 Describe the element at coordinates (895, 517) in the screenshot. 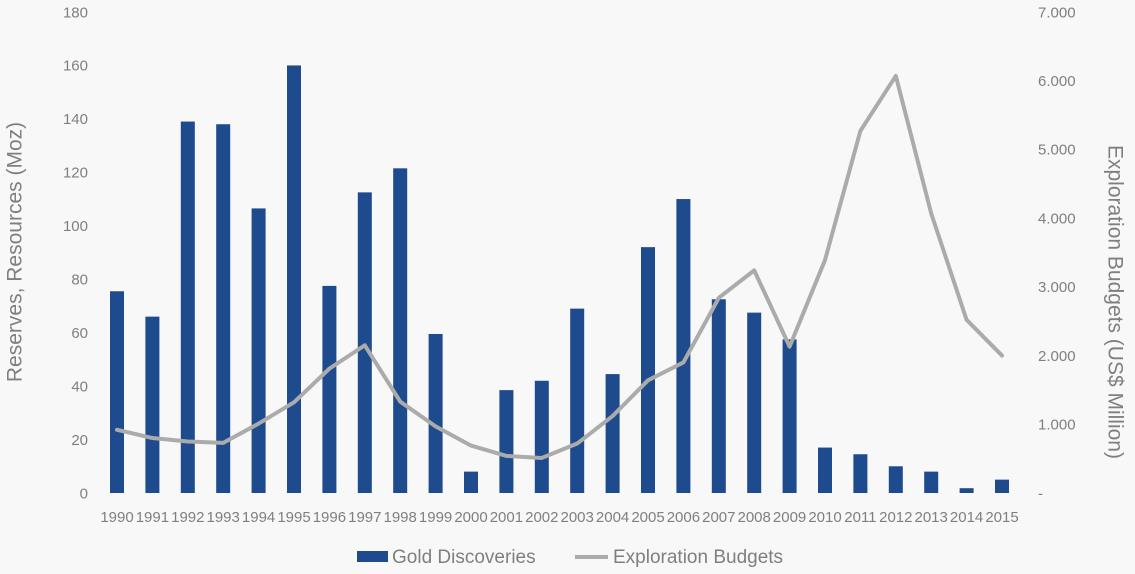

I see `x-axis-label: 2012` at that location.